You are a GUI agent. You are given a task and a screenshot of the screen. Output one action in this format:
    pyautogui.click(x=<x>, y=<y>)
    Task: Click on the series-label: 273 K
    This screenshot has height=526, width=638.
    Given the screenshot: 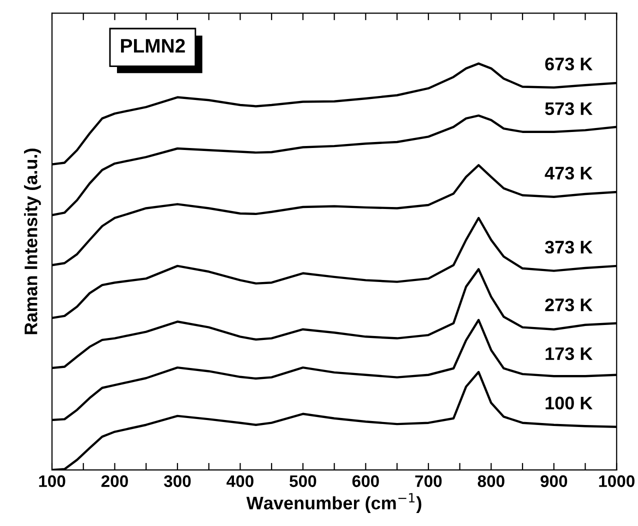 What is the action you would take?
    pyautogui.click(x=569, y=305)
    